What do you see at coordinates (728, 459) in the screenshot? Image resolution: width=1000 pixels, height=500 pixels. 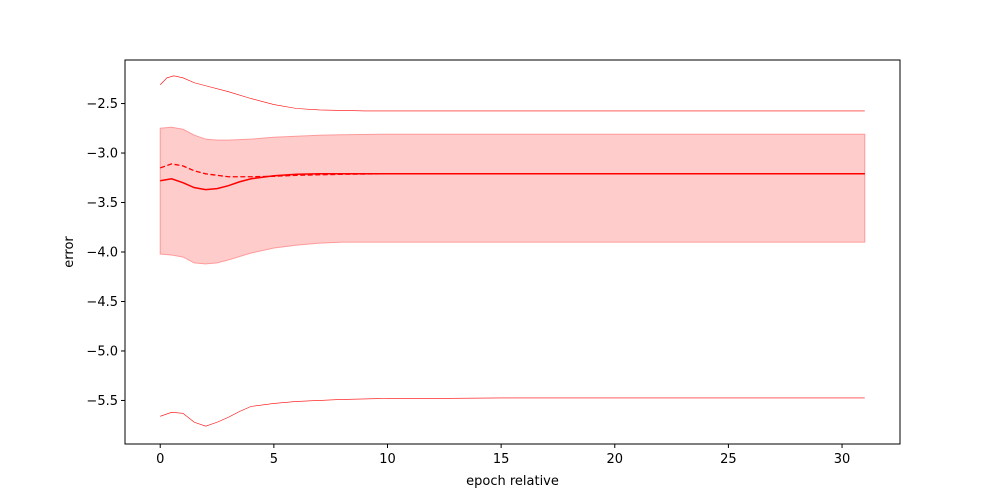 I see `x-tick-label: 25` at bounding box center [728, 459].